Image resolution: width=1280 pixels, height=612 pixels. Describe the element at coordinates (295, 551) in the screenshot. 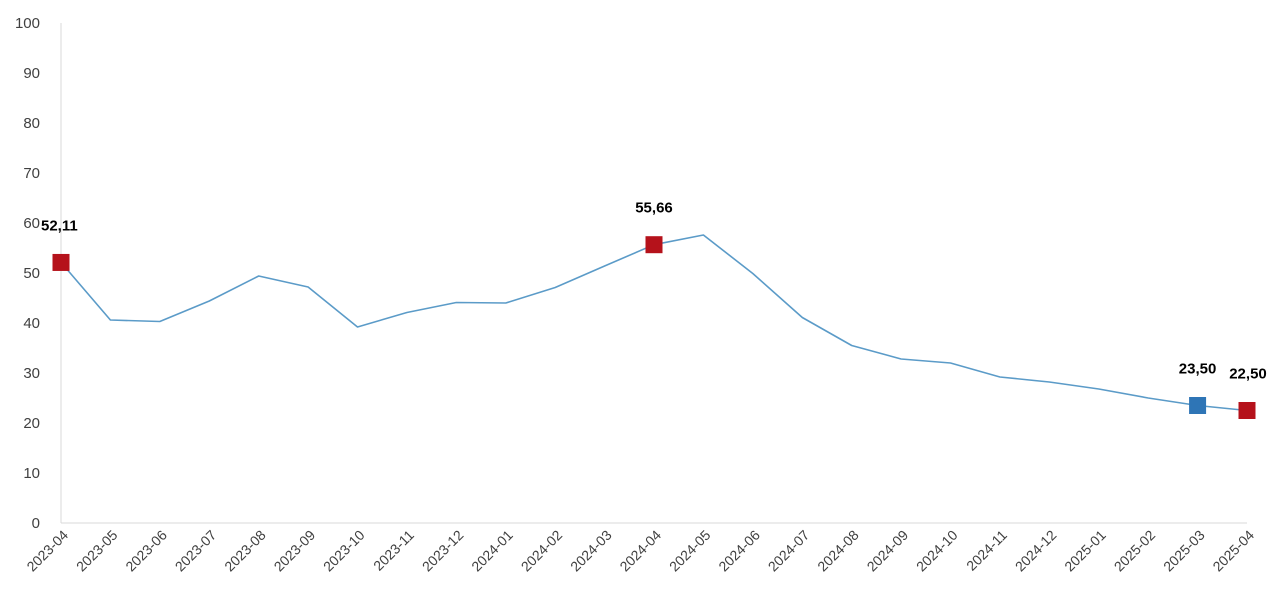

I see `x-tick-label: 2023-09` at that location.